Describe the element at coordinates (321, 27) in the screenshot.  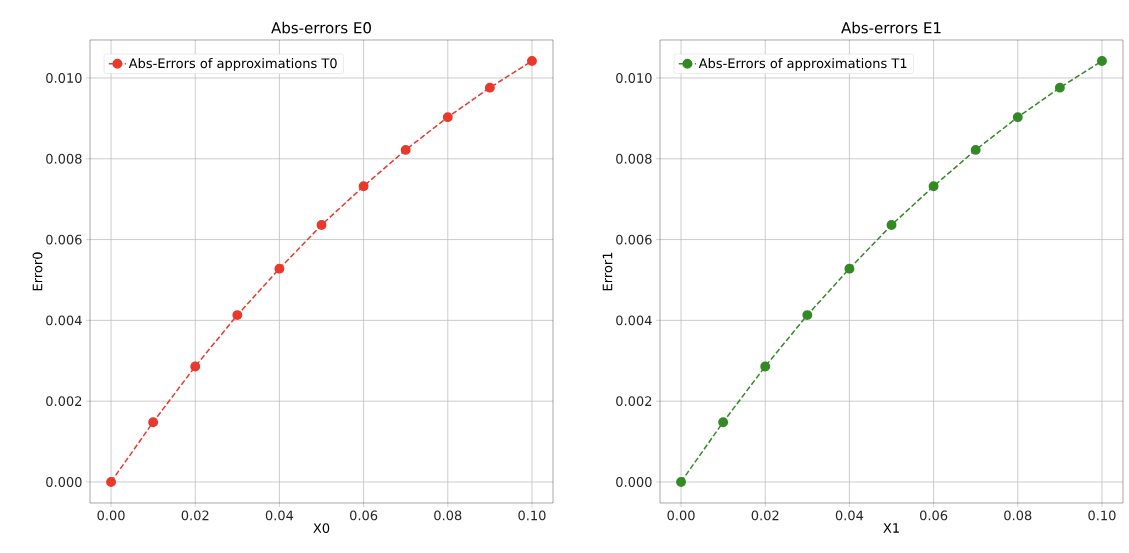
I see `chart-title: Abs-errors E0` at that location.